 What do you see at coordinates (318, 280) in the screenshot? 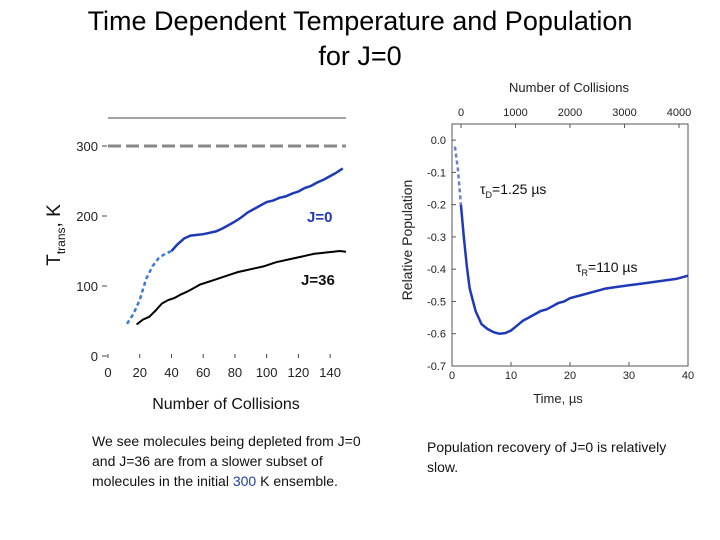
I see `series-label-j36: J=36` at bounding box center [318, 280].